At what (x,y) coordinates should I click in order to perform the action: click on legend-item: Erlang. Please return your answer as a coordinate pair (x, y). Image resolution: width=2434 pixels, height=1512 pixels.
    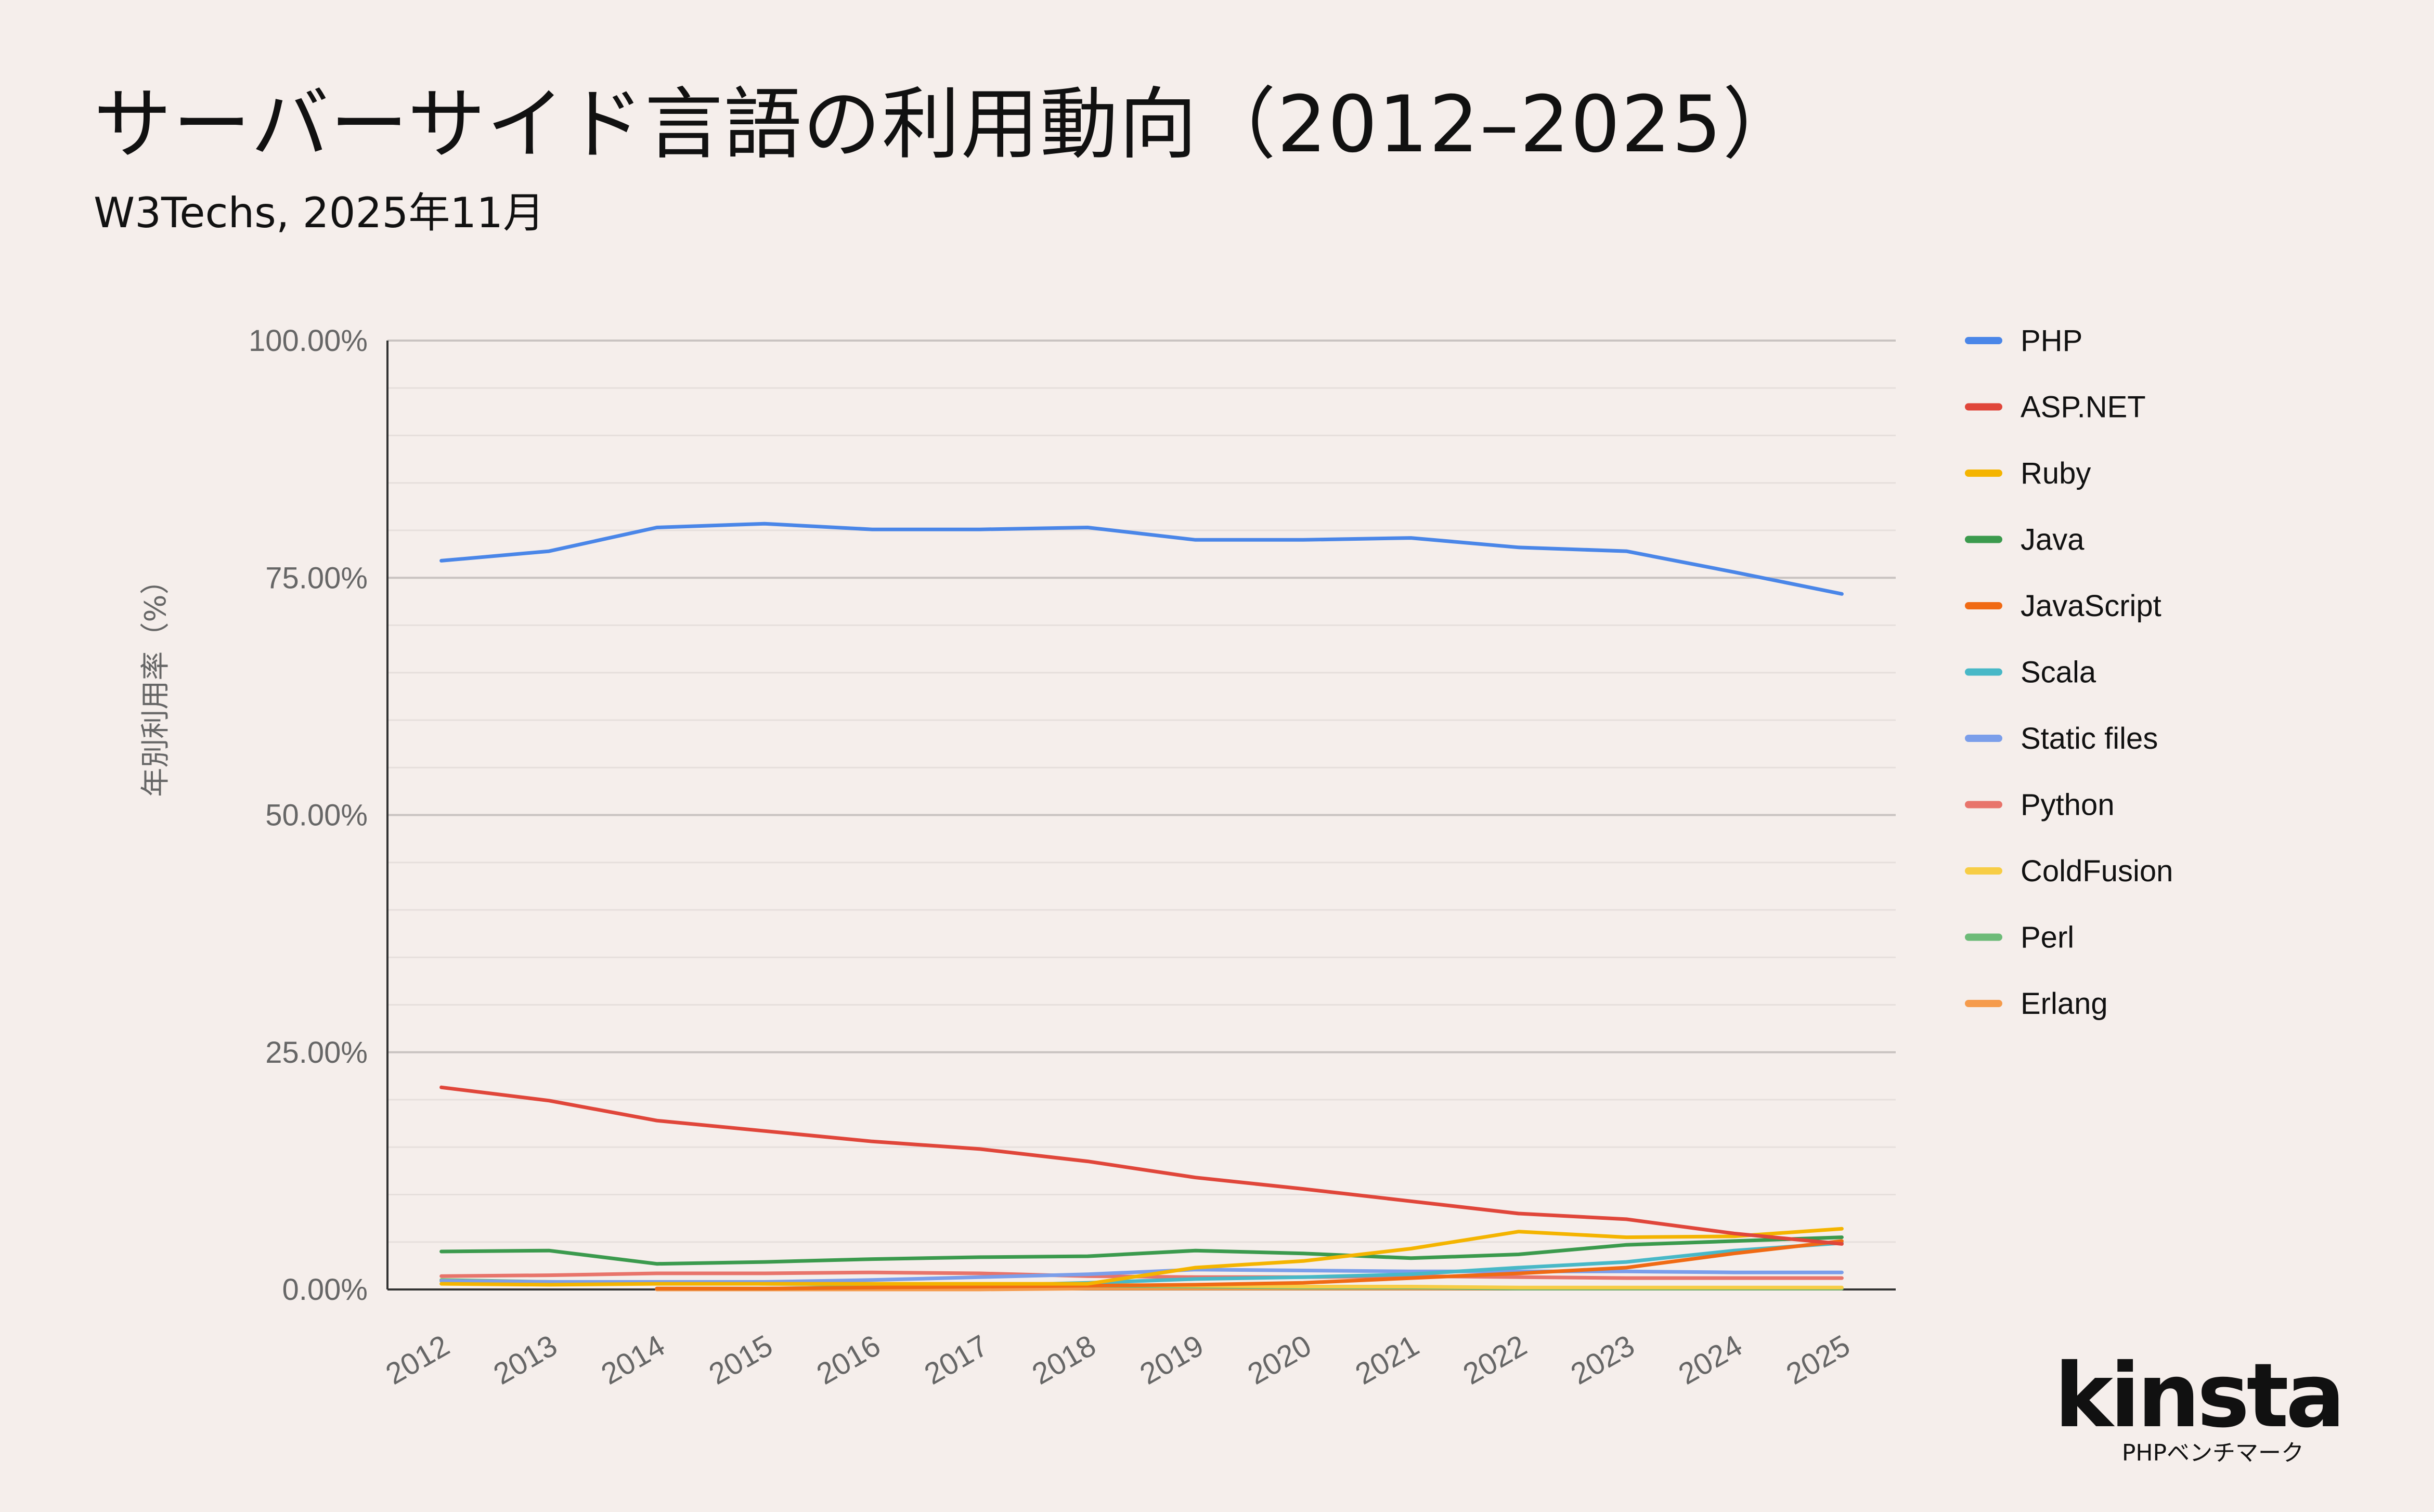
    Looking at the image, I should click on (2037, 1004).